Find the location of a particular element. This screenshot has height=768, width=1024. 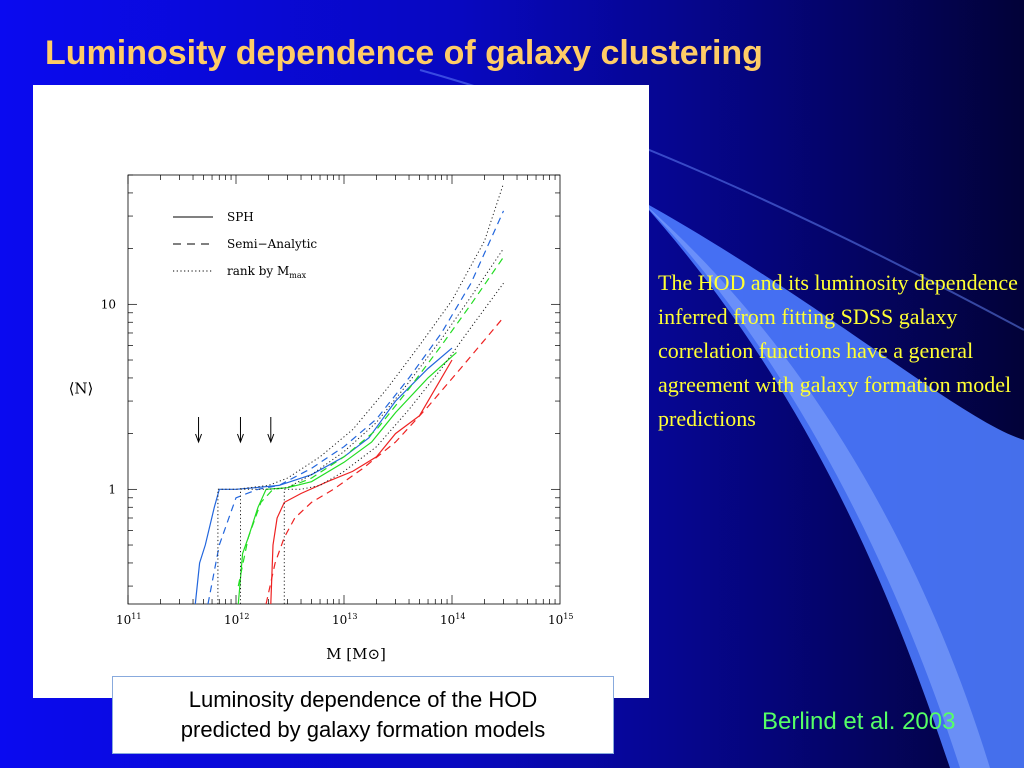

y-tick-label: 1 is located at coordinates (112, 489).